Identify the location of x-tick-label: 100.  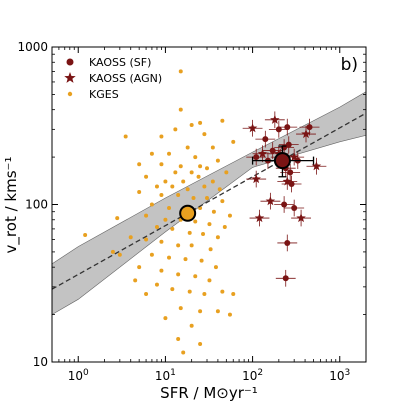
(78, 375).